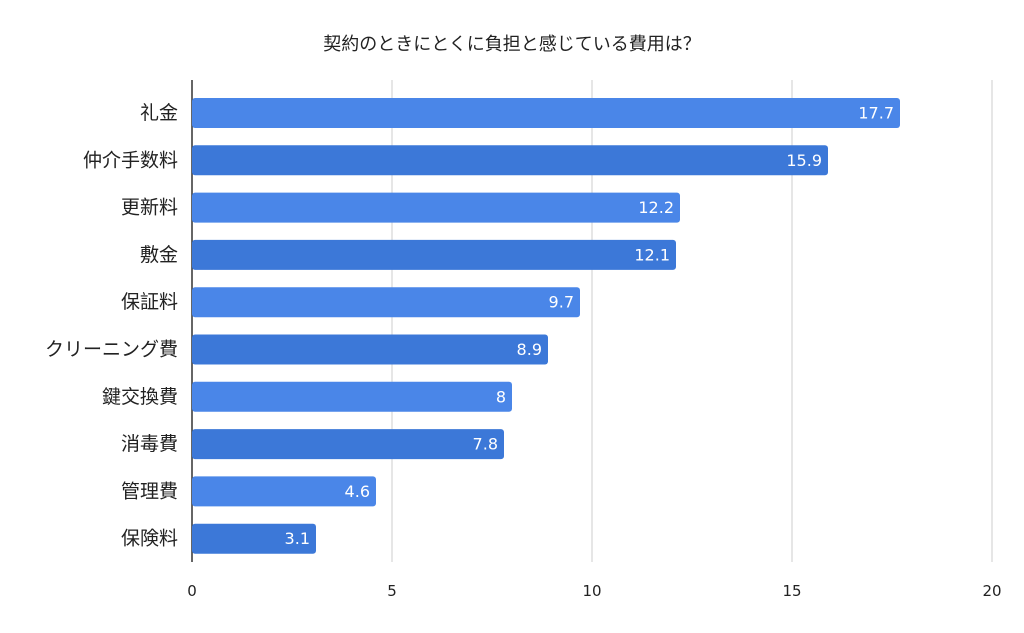 Image resolution: width=1024 pixels, height=633 pixels. What do you see at coordinates (357, 491) in the screenshot?
I see `data-label: 4.6` at bounding box center [357, 491].